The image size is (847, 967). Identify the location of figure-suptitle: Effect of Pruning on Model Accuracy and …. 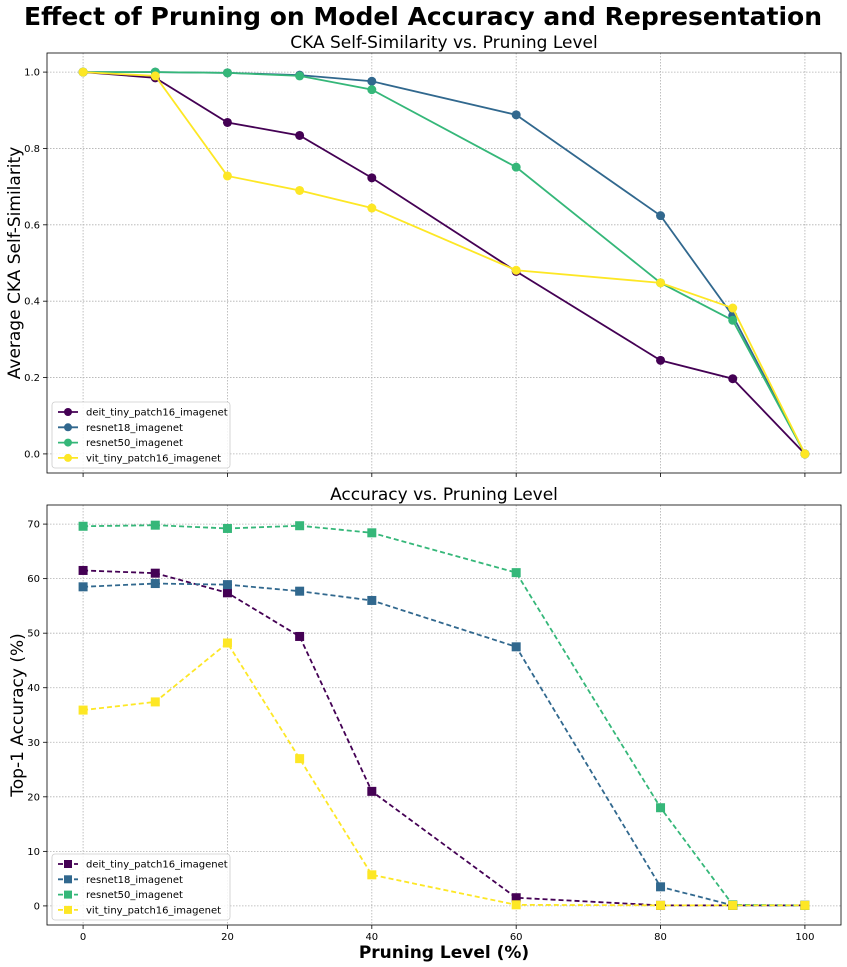
(423, 16).